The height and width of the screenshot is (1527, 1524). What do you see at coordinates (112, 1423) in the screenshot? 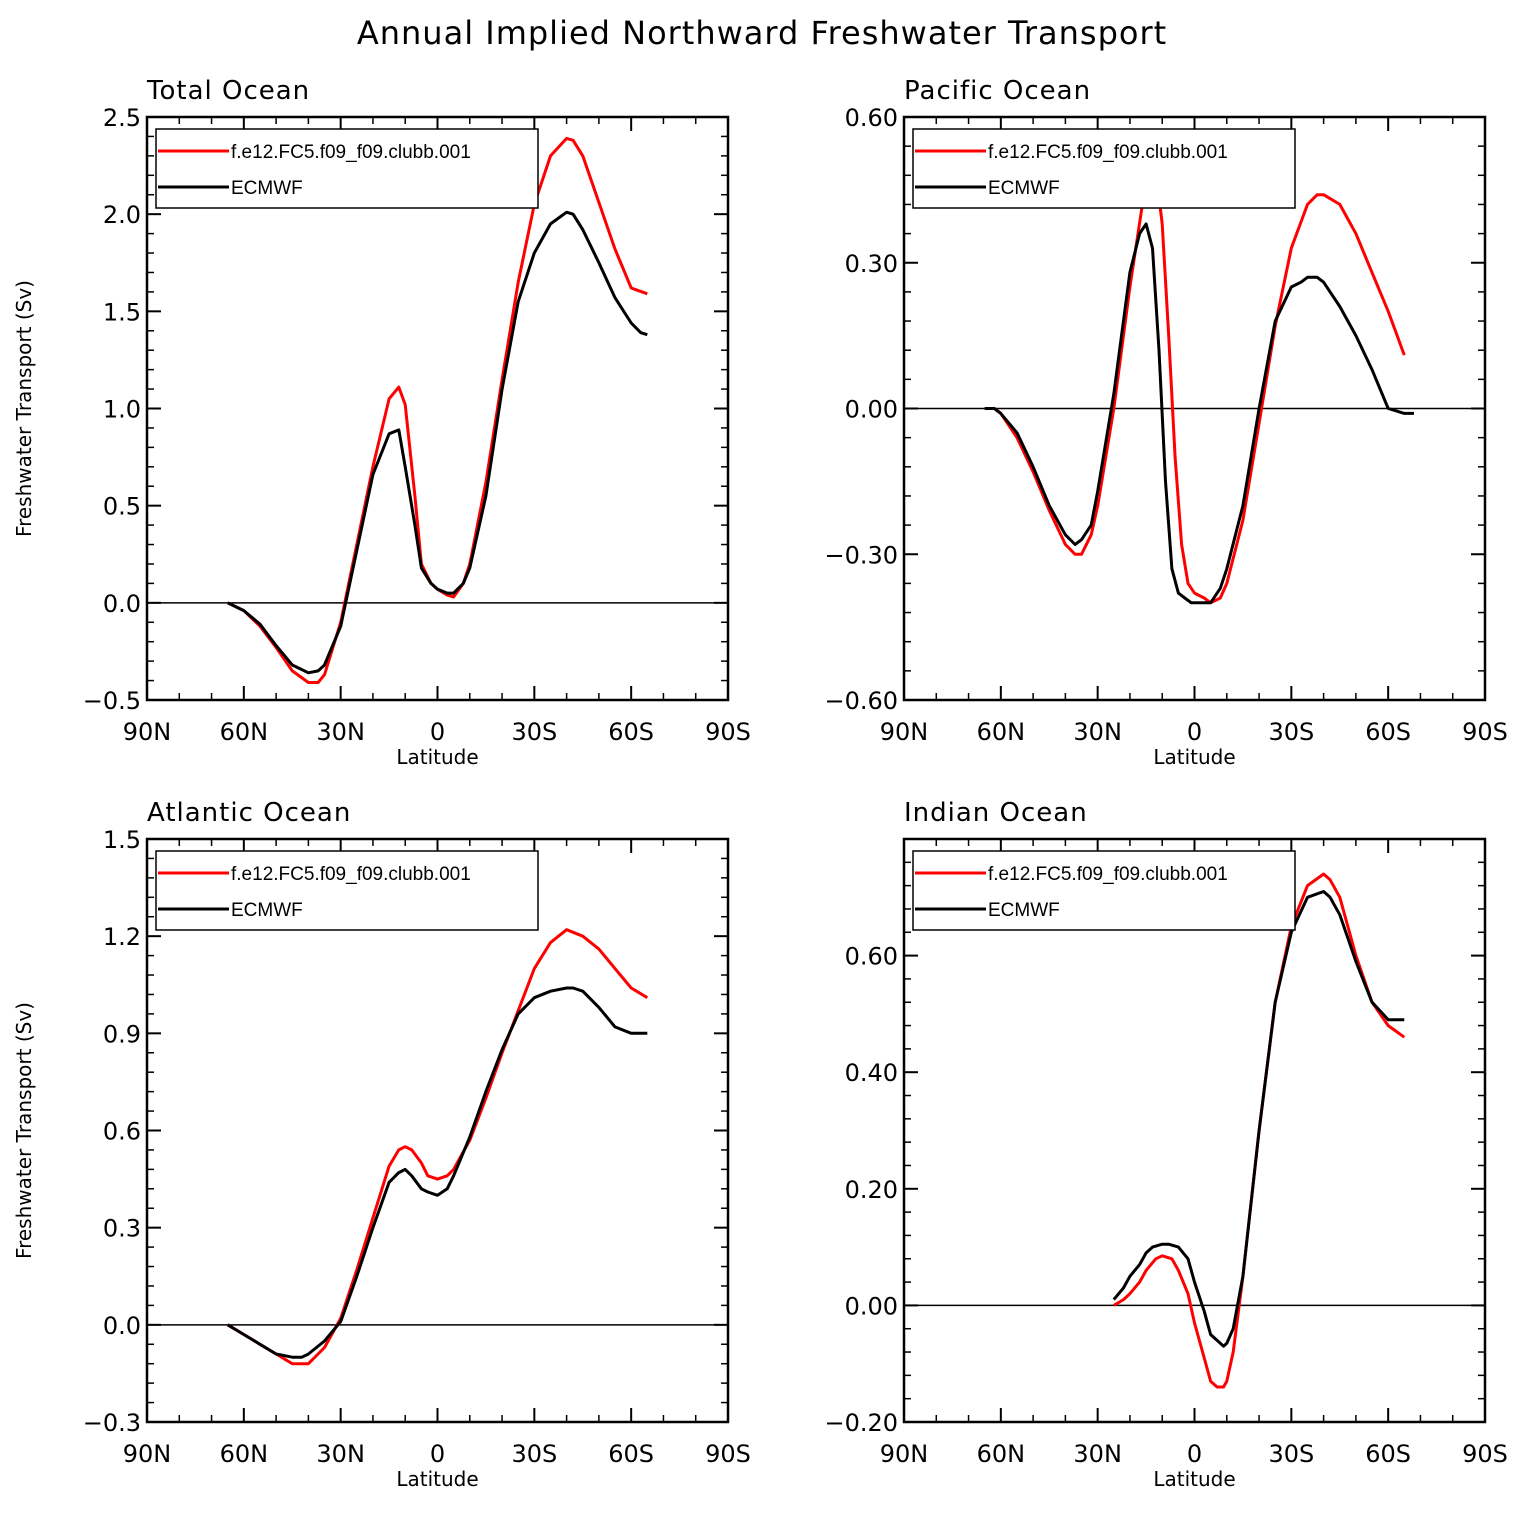
I see `y-tick-label: −0.3` at bounding box center [112, 1423].